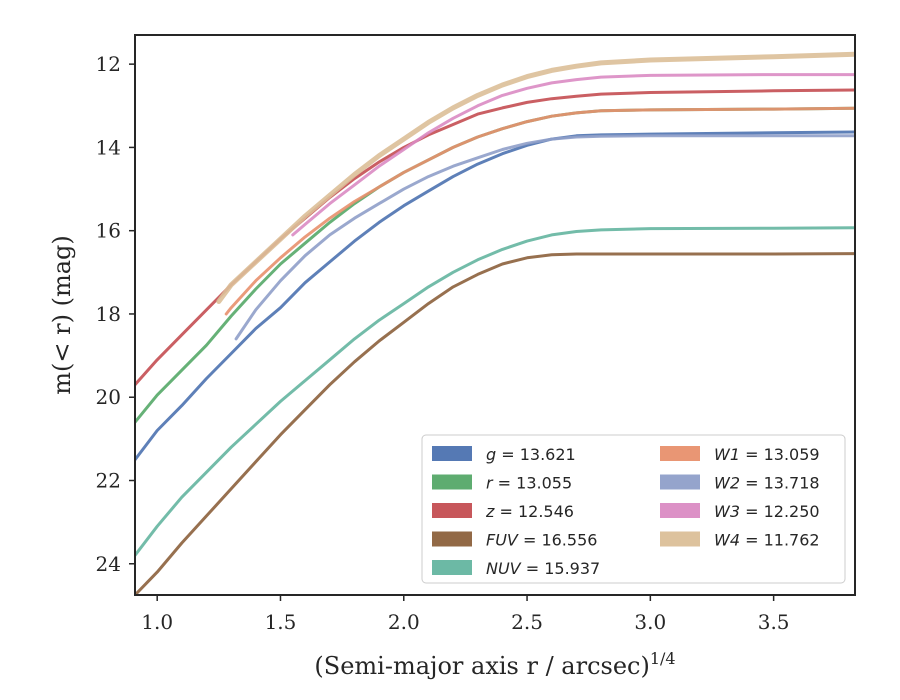  I want to click on x-tick-label: 1.5, so click(281, 622).